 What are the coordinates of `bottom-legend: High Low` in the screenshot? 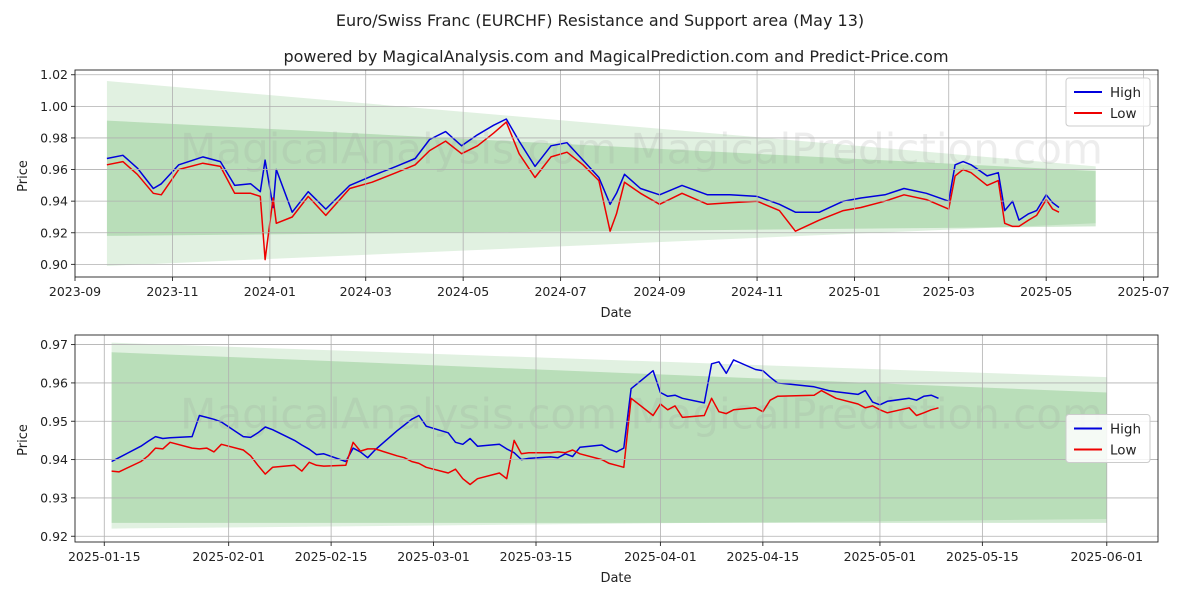 It's located at (1108, 438).